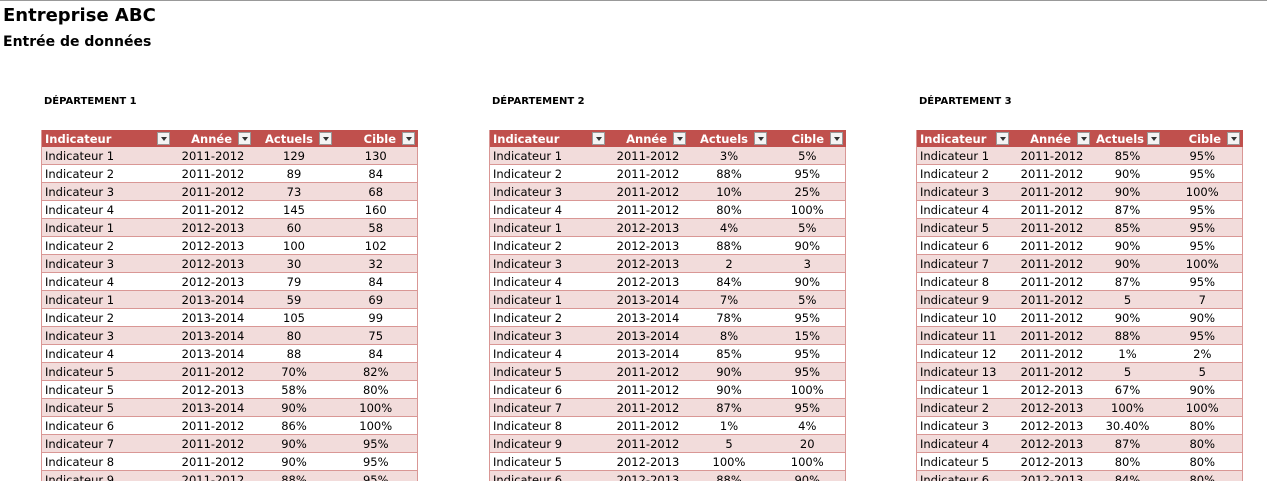 The width and height of the screenshot is (1267, 481). What do you see at coordinates (964, 335) in the screenshot?
I see `table-cell: Indicateur 11` at bounding box center [964, 335].